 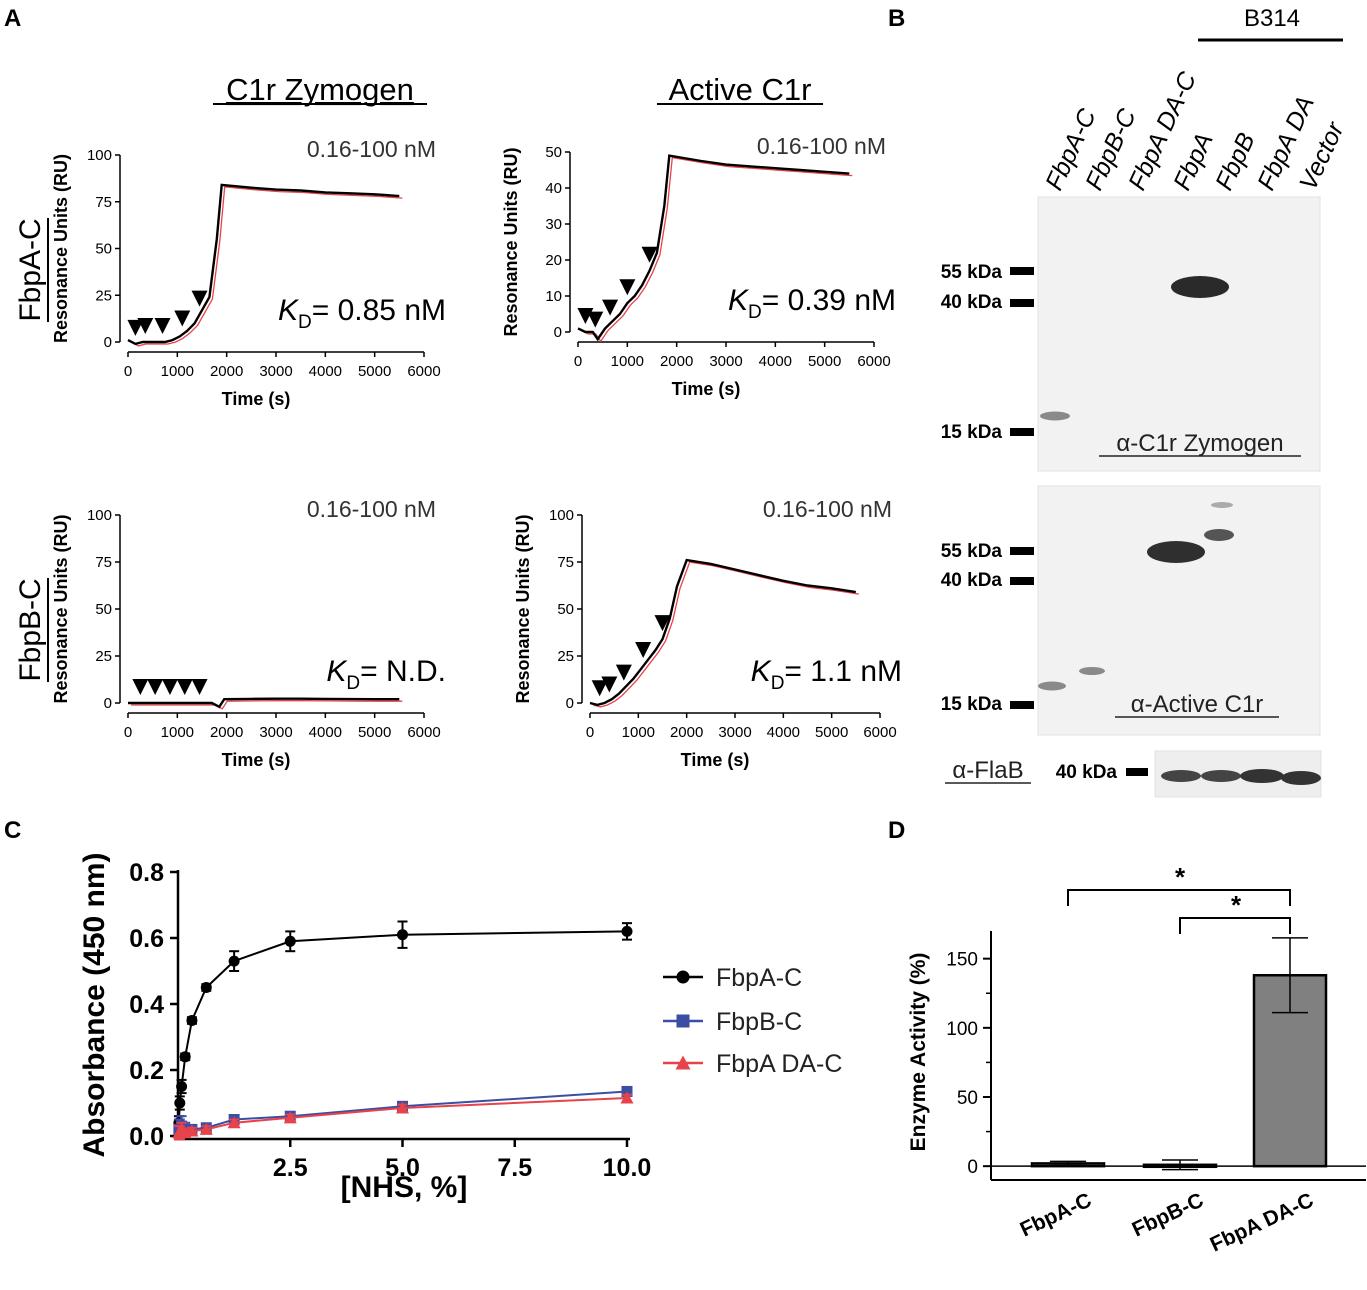 What do you see at coordinates (320, 89) in the screenshot?
I see `col-header-zymogen: C1r Zymogen` at bounding box center [320, 89].